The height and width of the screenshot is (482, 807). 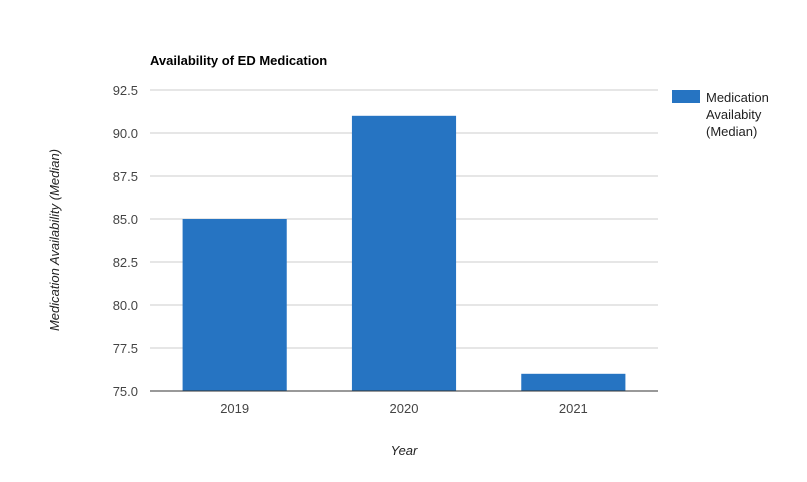 What do you see at coordinates (234, 305) in the screenshot?
I see `bar-2019` at bounding box center [234, 305].